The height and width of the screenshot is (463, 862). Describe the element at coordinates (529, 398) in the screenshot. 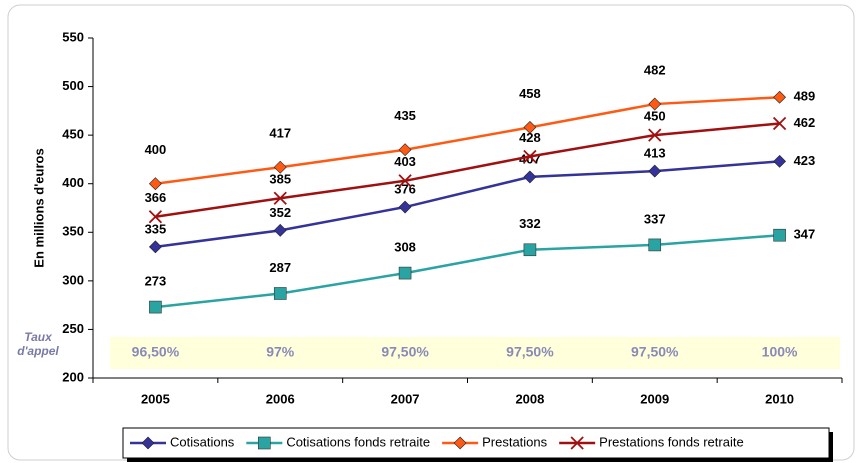

I see `x-tick-label: 2008` at that location.